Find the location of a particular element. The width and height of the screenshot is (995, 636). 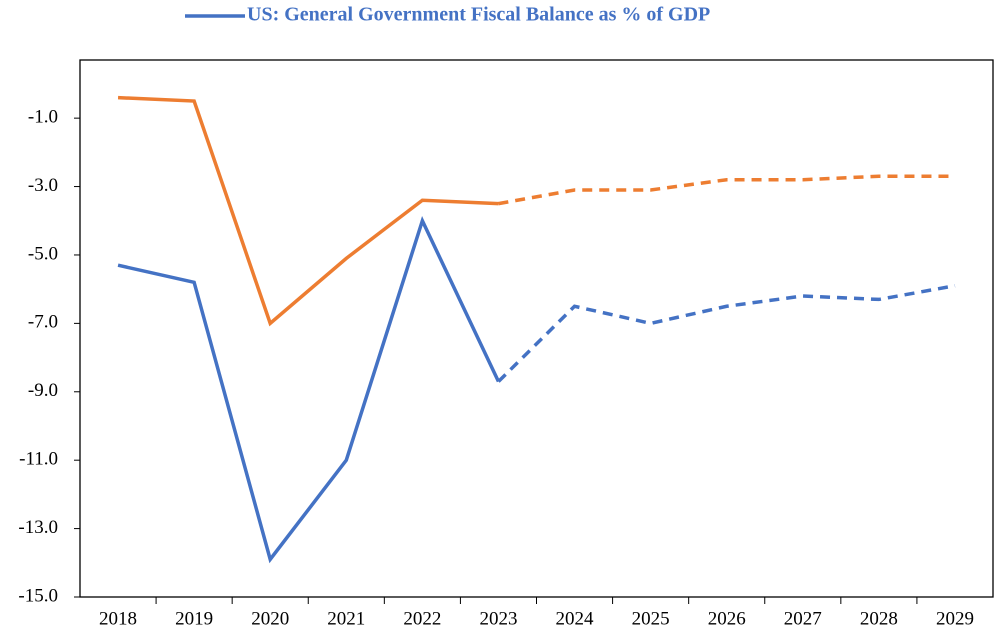

x-tick-label: 2028 is located at coordinates (879, 618).